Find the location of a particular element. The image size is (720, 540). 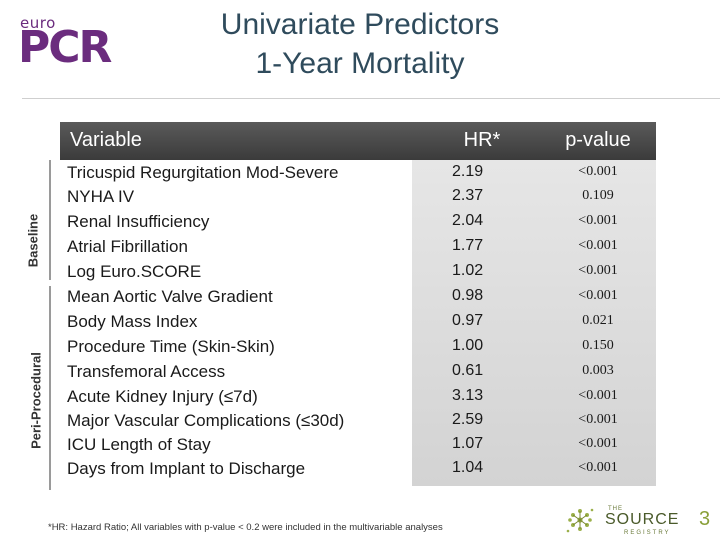

table-row: Renal Insufficiency 2.04 <0.001 is located at coordinates (358, 224).